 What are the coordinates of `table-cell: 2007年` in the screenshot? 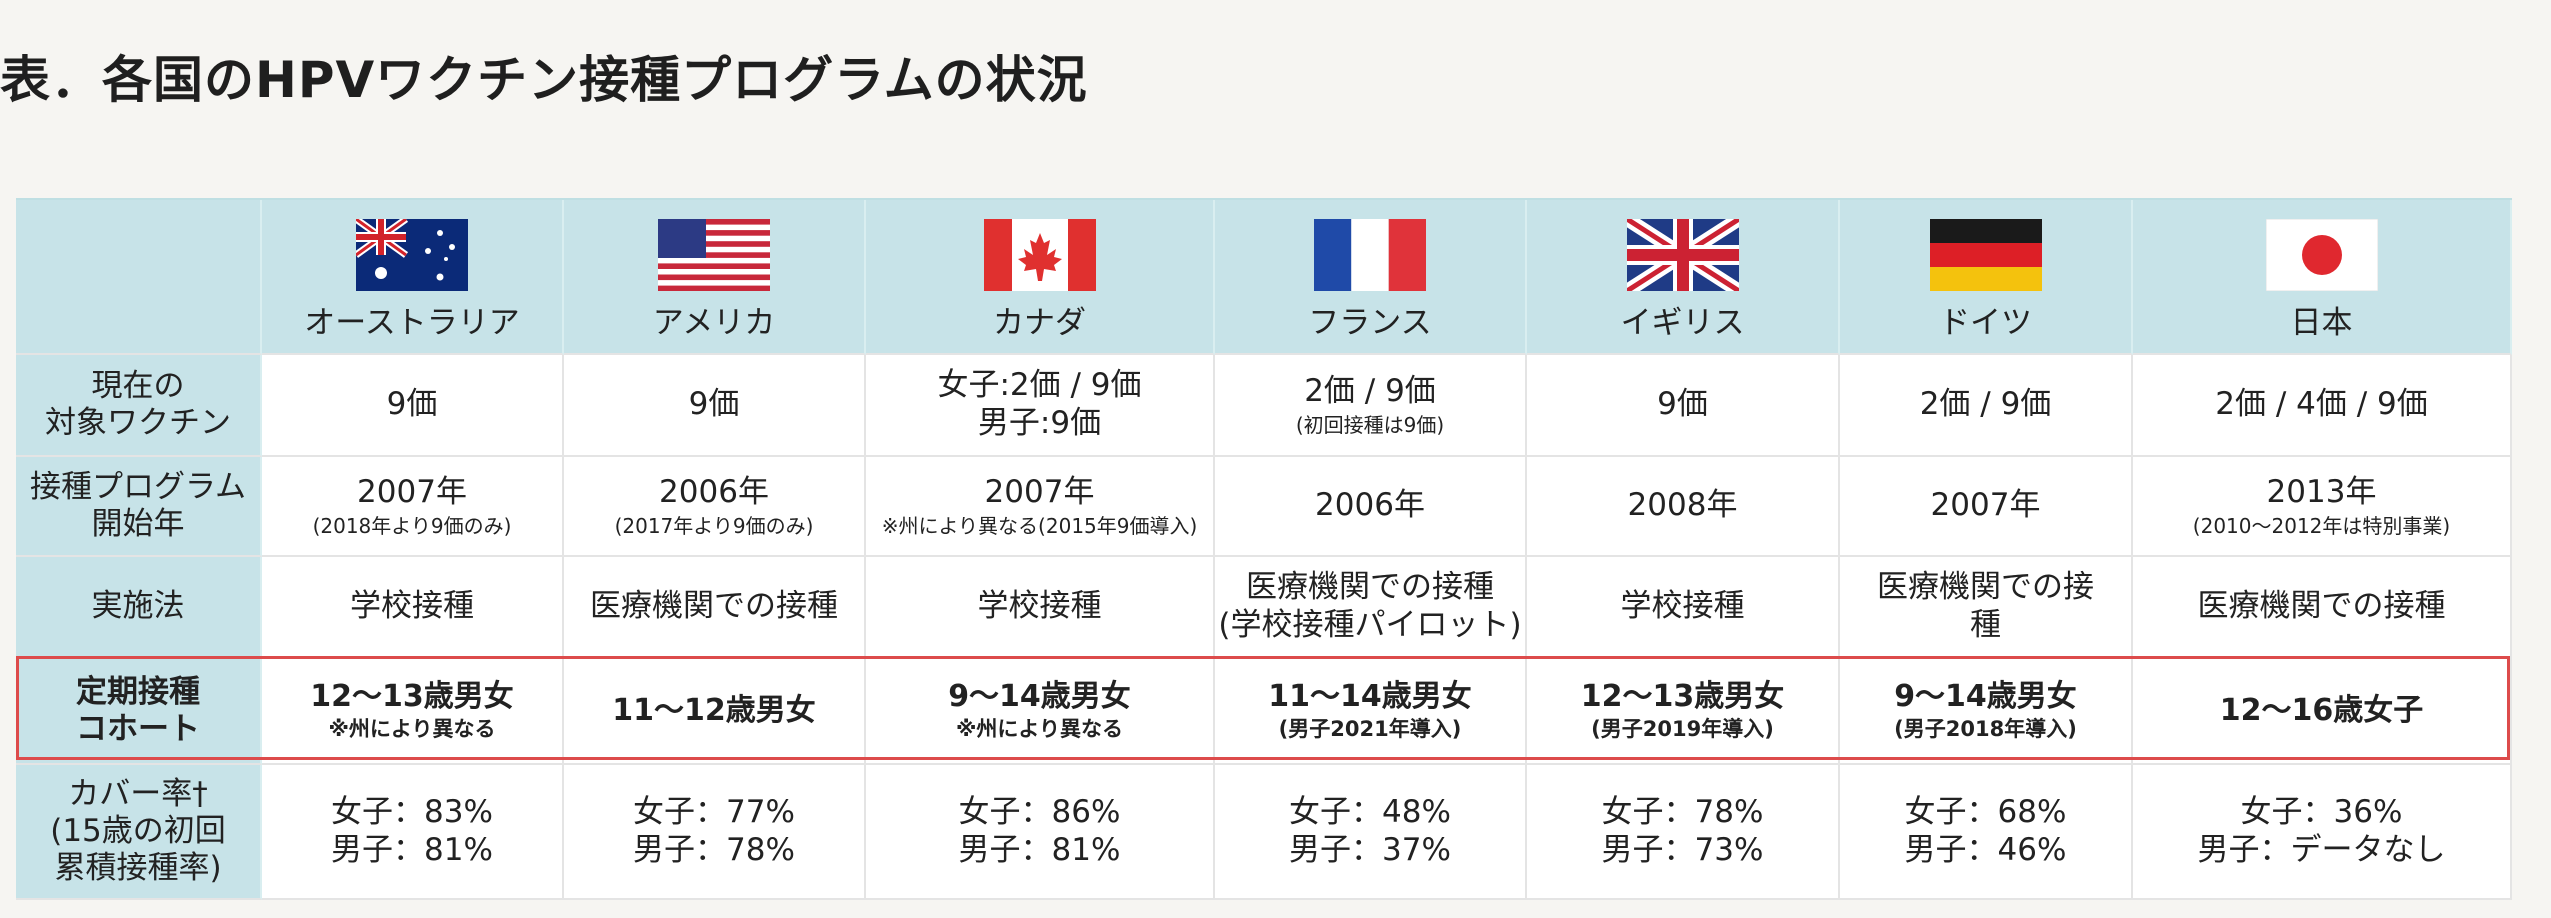 It's located at (1986, 507).